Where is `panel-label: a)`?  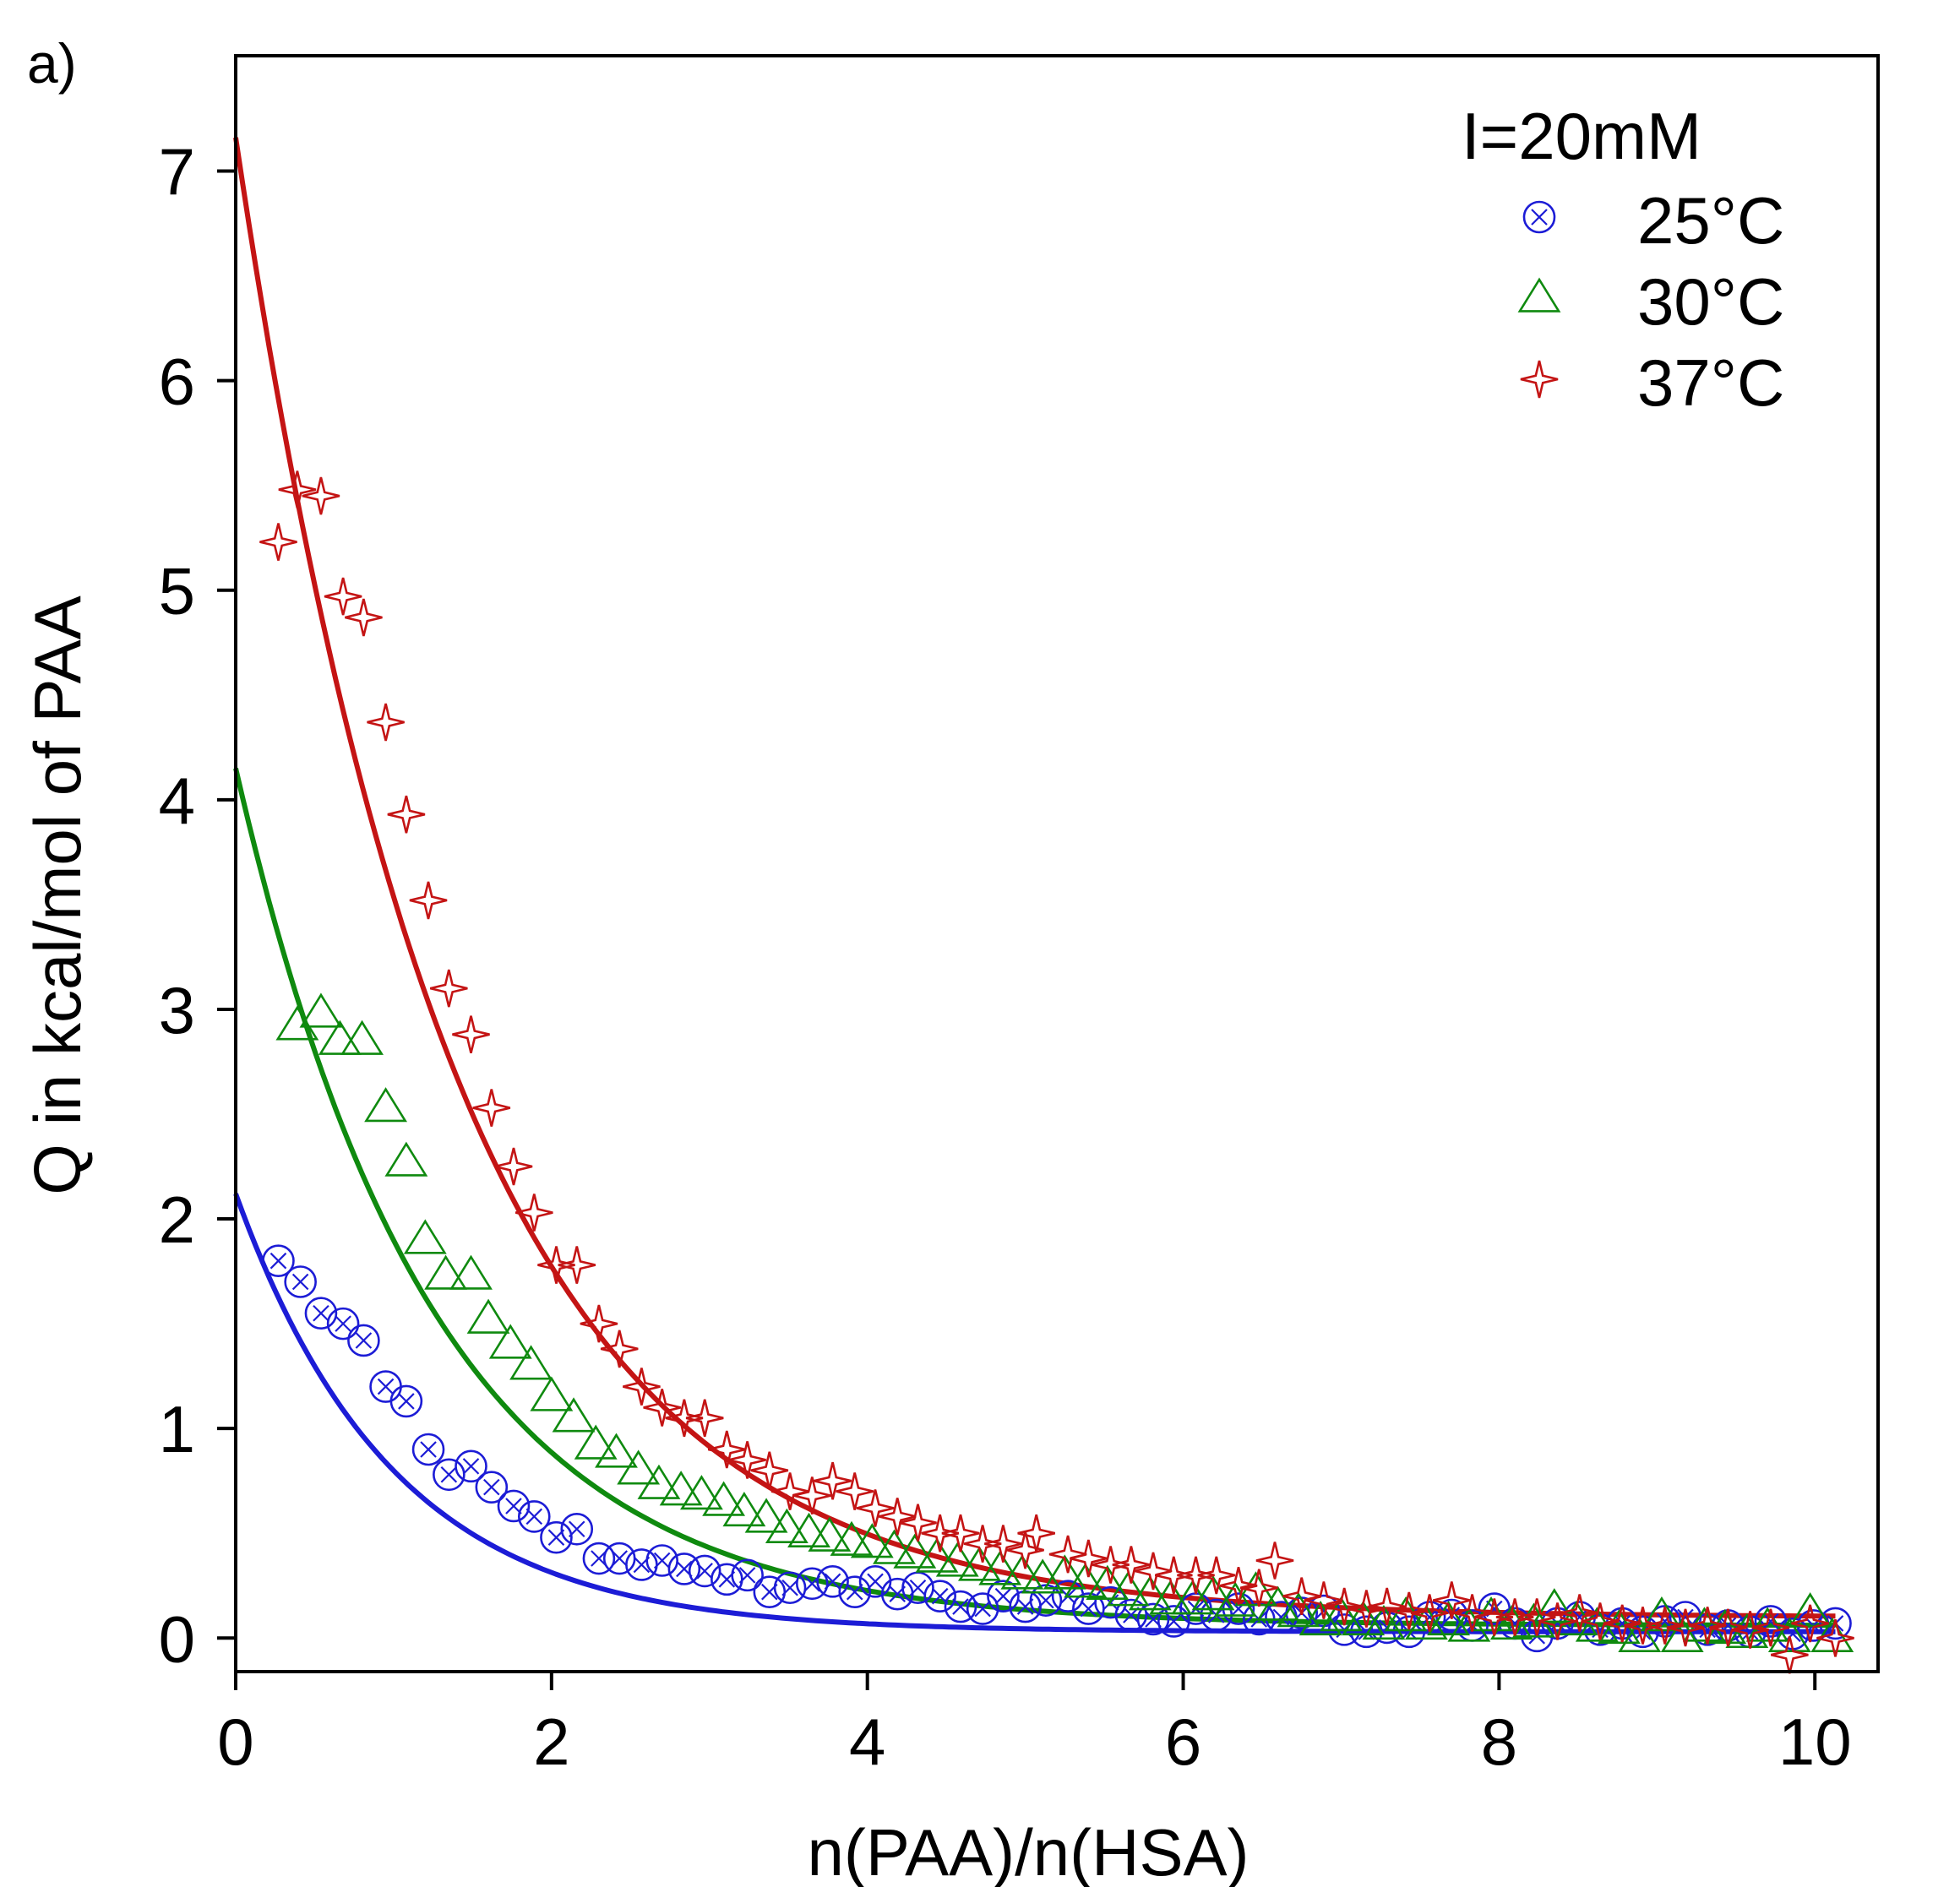
panel-label: a) is located at coordinates (52, 63).